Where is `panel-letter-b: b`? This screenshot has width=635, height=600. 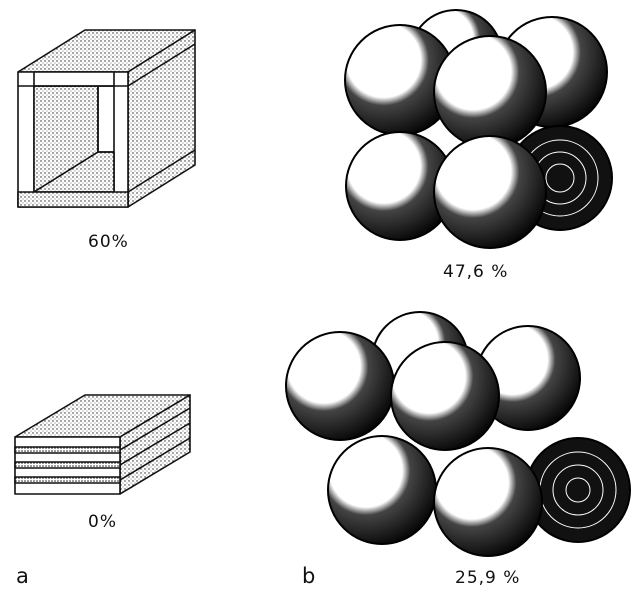
panel-letter-b: b is located at coordinates (309, 576).